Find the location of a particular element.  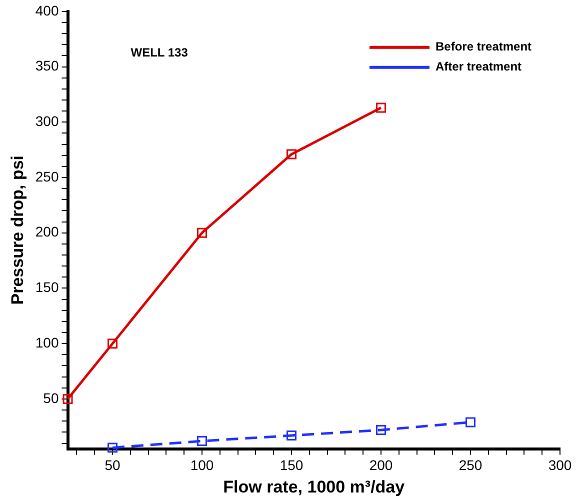

x-axis-title: Flow rate, 1000 m³/day is located at coordinates (314, 486).